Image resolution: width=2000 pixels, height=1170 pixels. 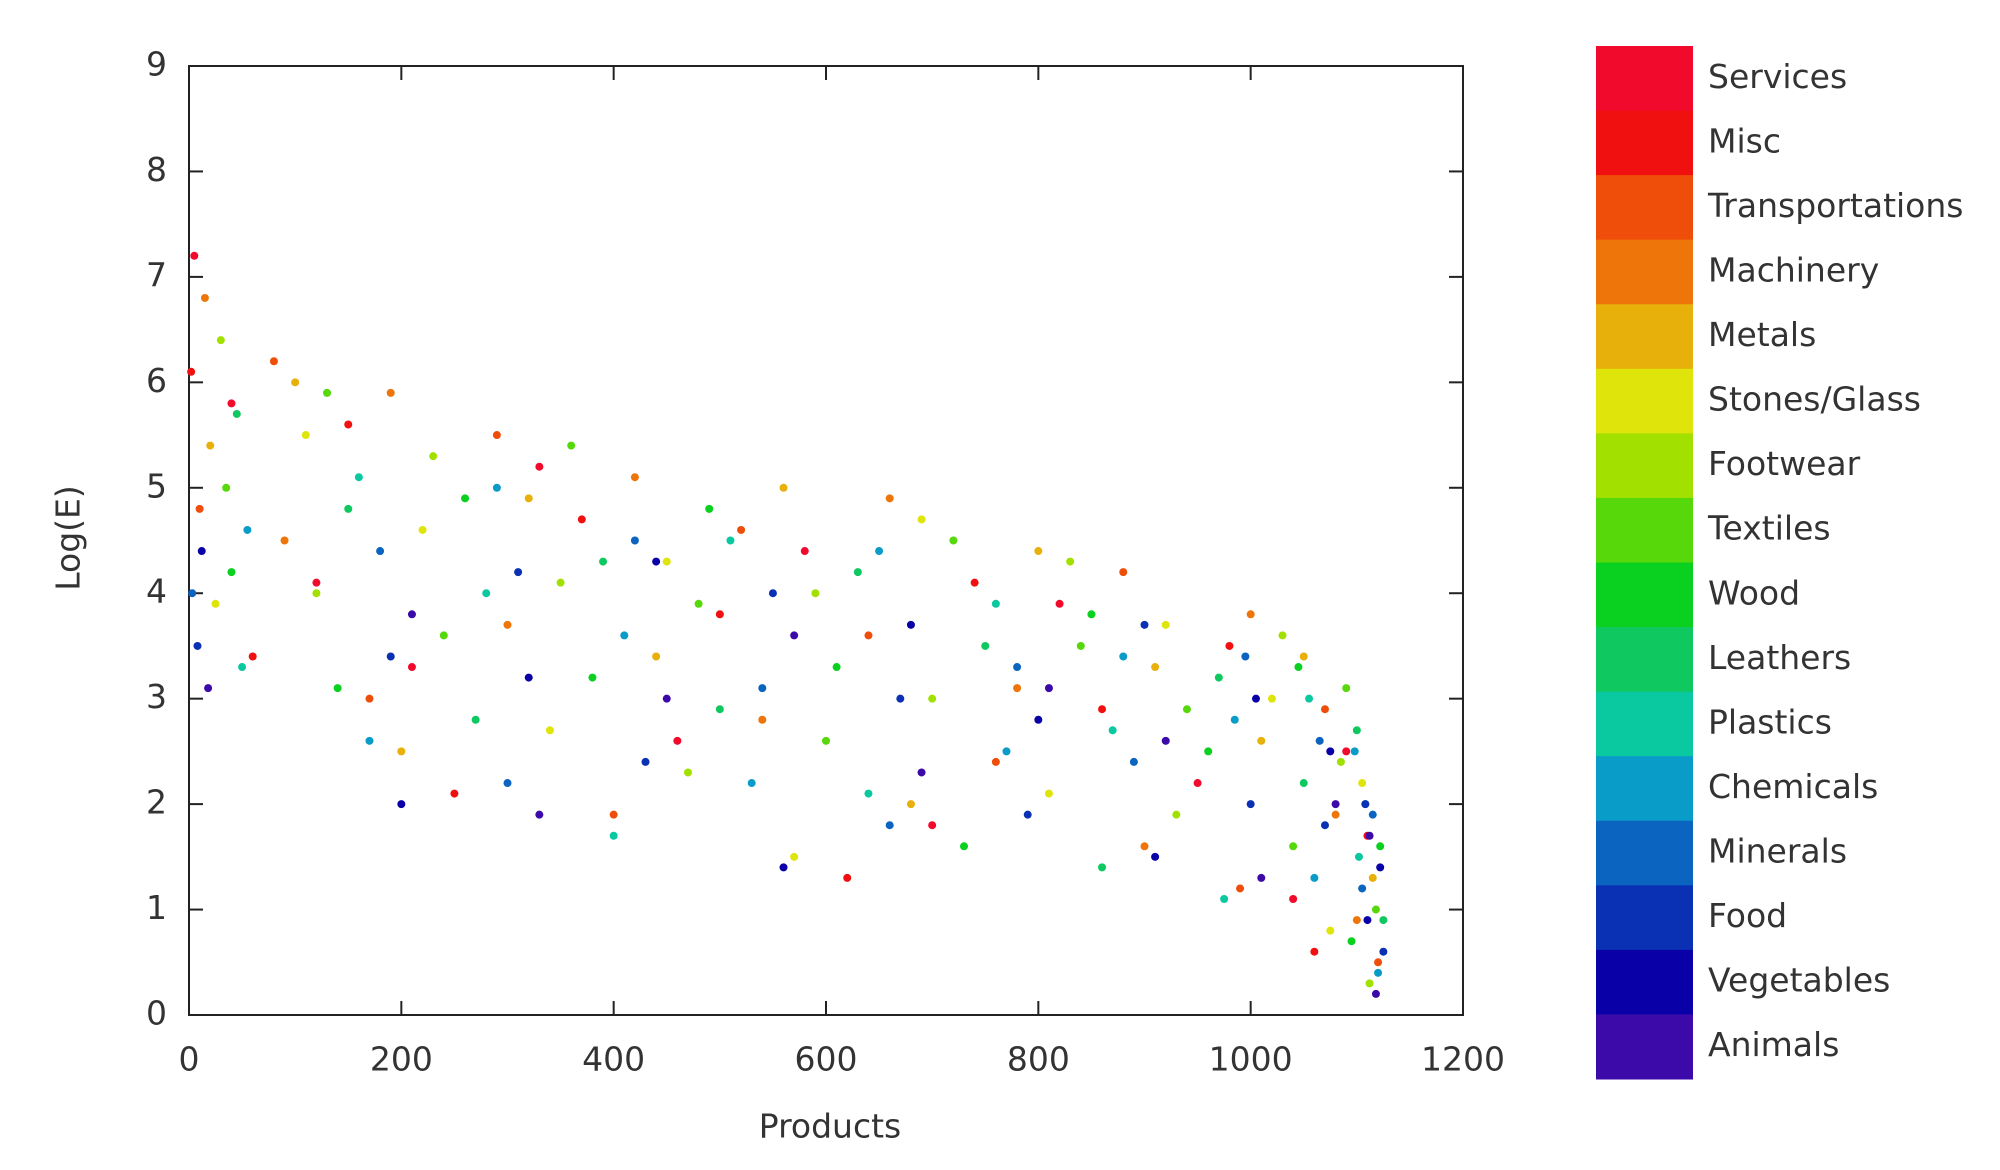 What do you see at coordinates (1251, 1059) in the screenshot?
I see `x-tick-label: 1000` at bounding box center [1251, 1059].